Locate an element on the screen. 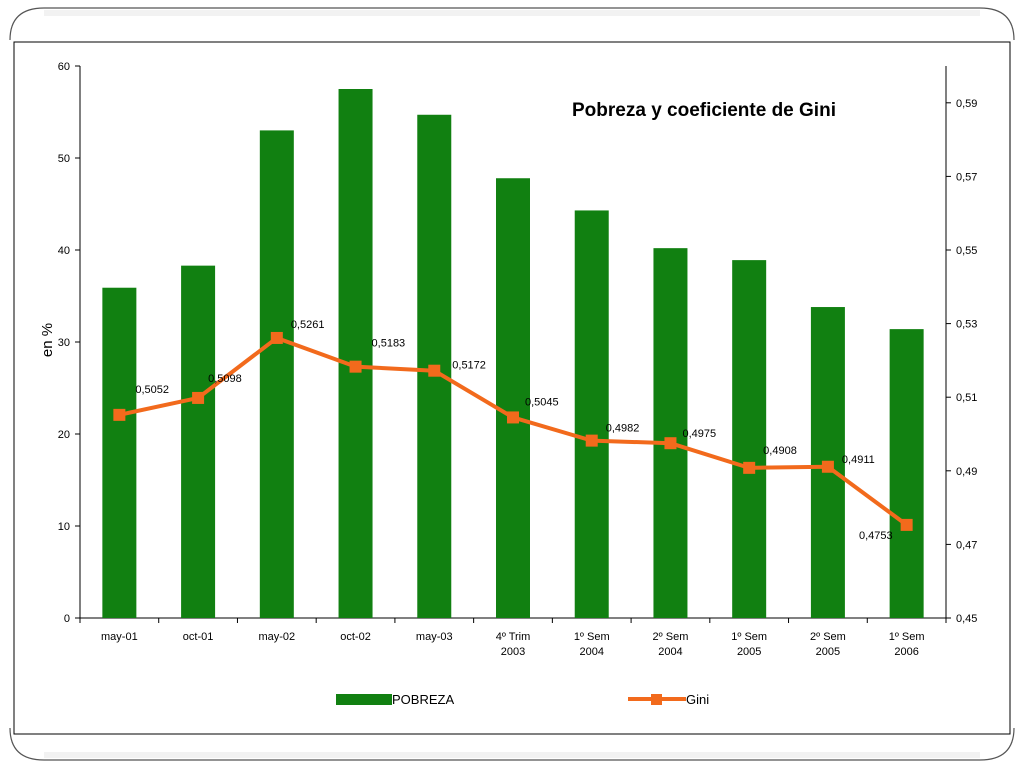  x-tick-label: may-01 is located at coordinates (119, 637).